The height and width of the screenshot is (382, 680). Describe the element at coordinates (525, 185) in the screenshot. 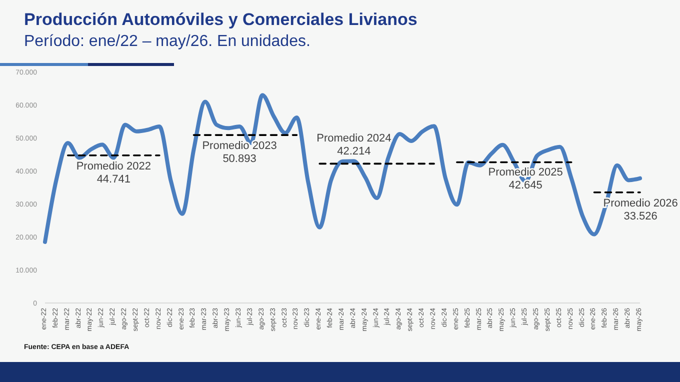

I see `data-label: 42.645` at that location.